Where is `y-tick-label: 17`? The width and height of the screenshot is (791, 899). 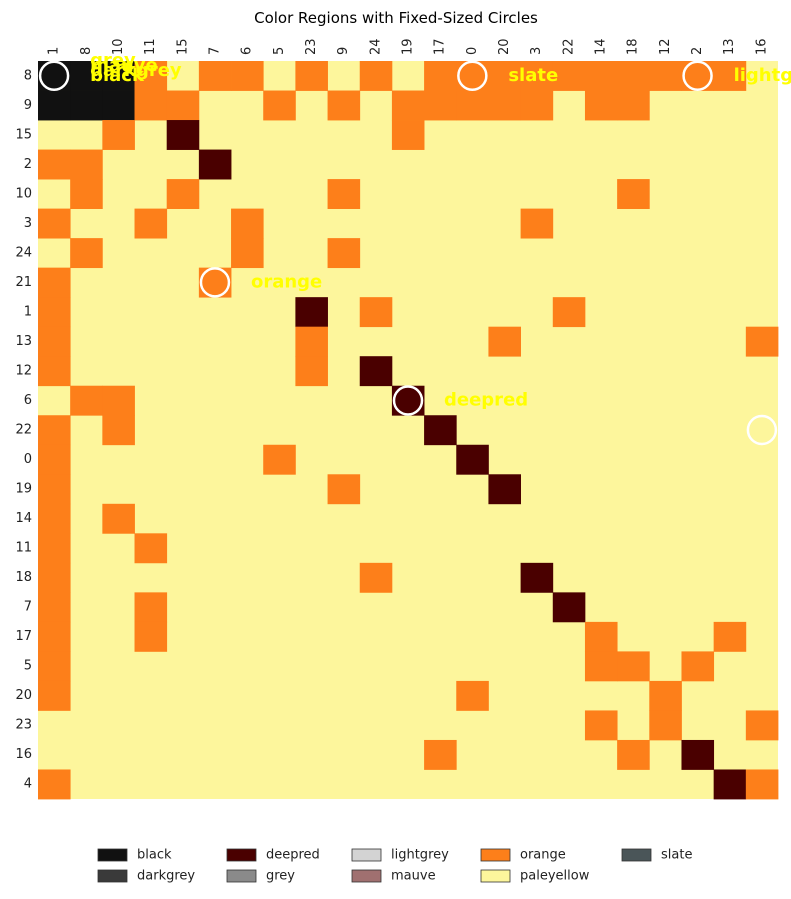
y-tick-label: 17 is located at coordinates (23, 636).